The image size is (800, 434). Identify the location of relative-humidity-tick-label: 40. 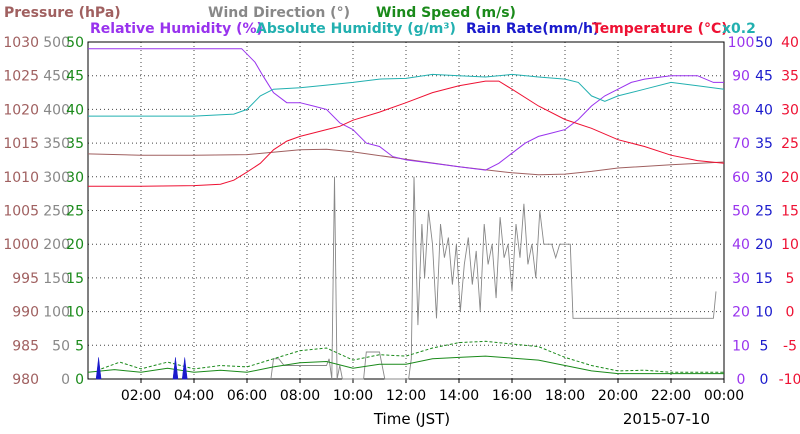
(741, 245).